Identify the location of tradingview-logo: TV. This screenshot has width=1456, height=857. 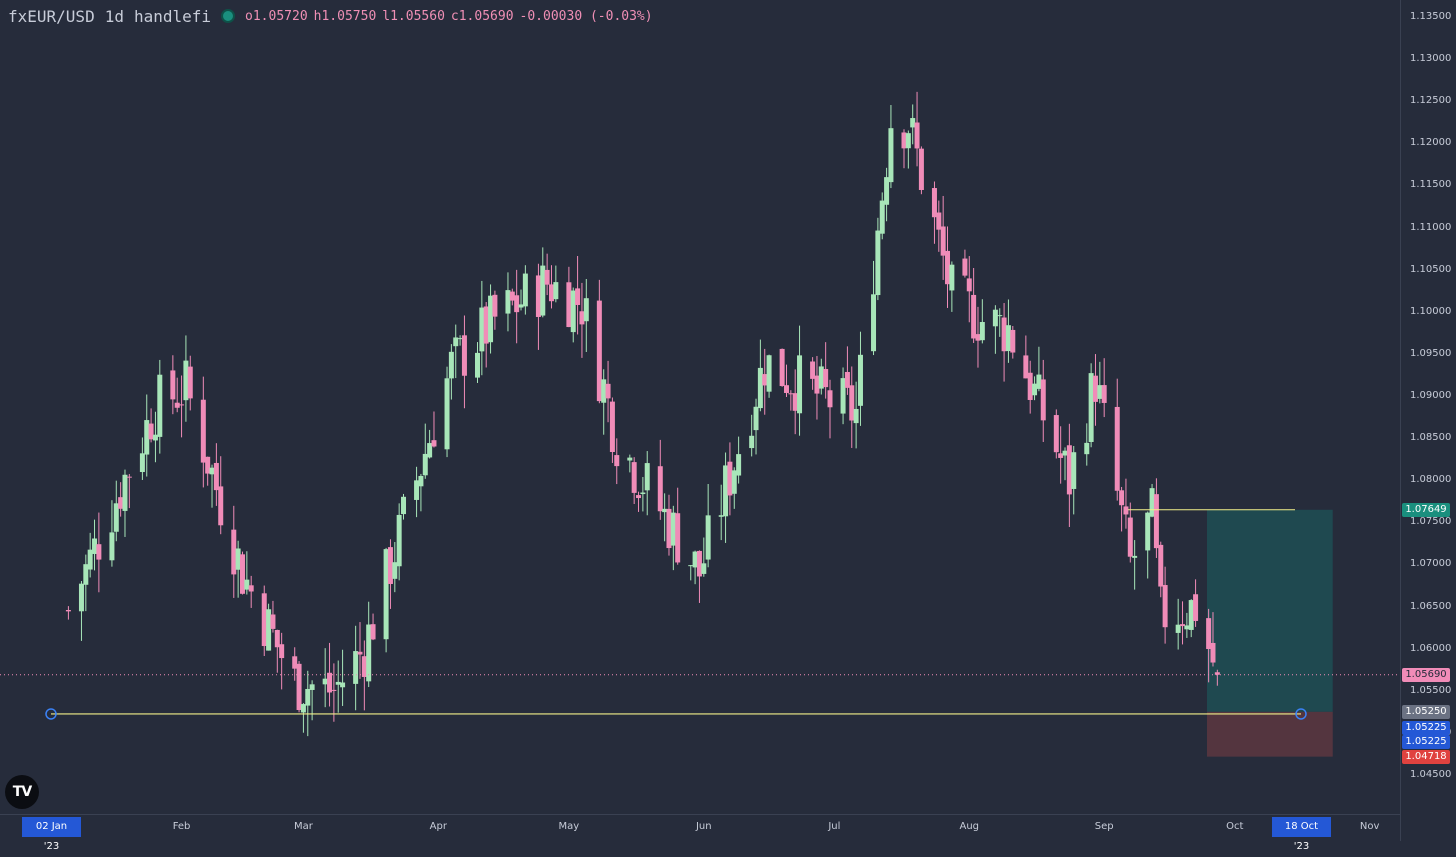
(22, 792).